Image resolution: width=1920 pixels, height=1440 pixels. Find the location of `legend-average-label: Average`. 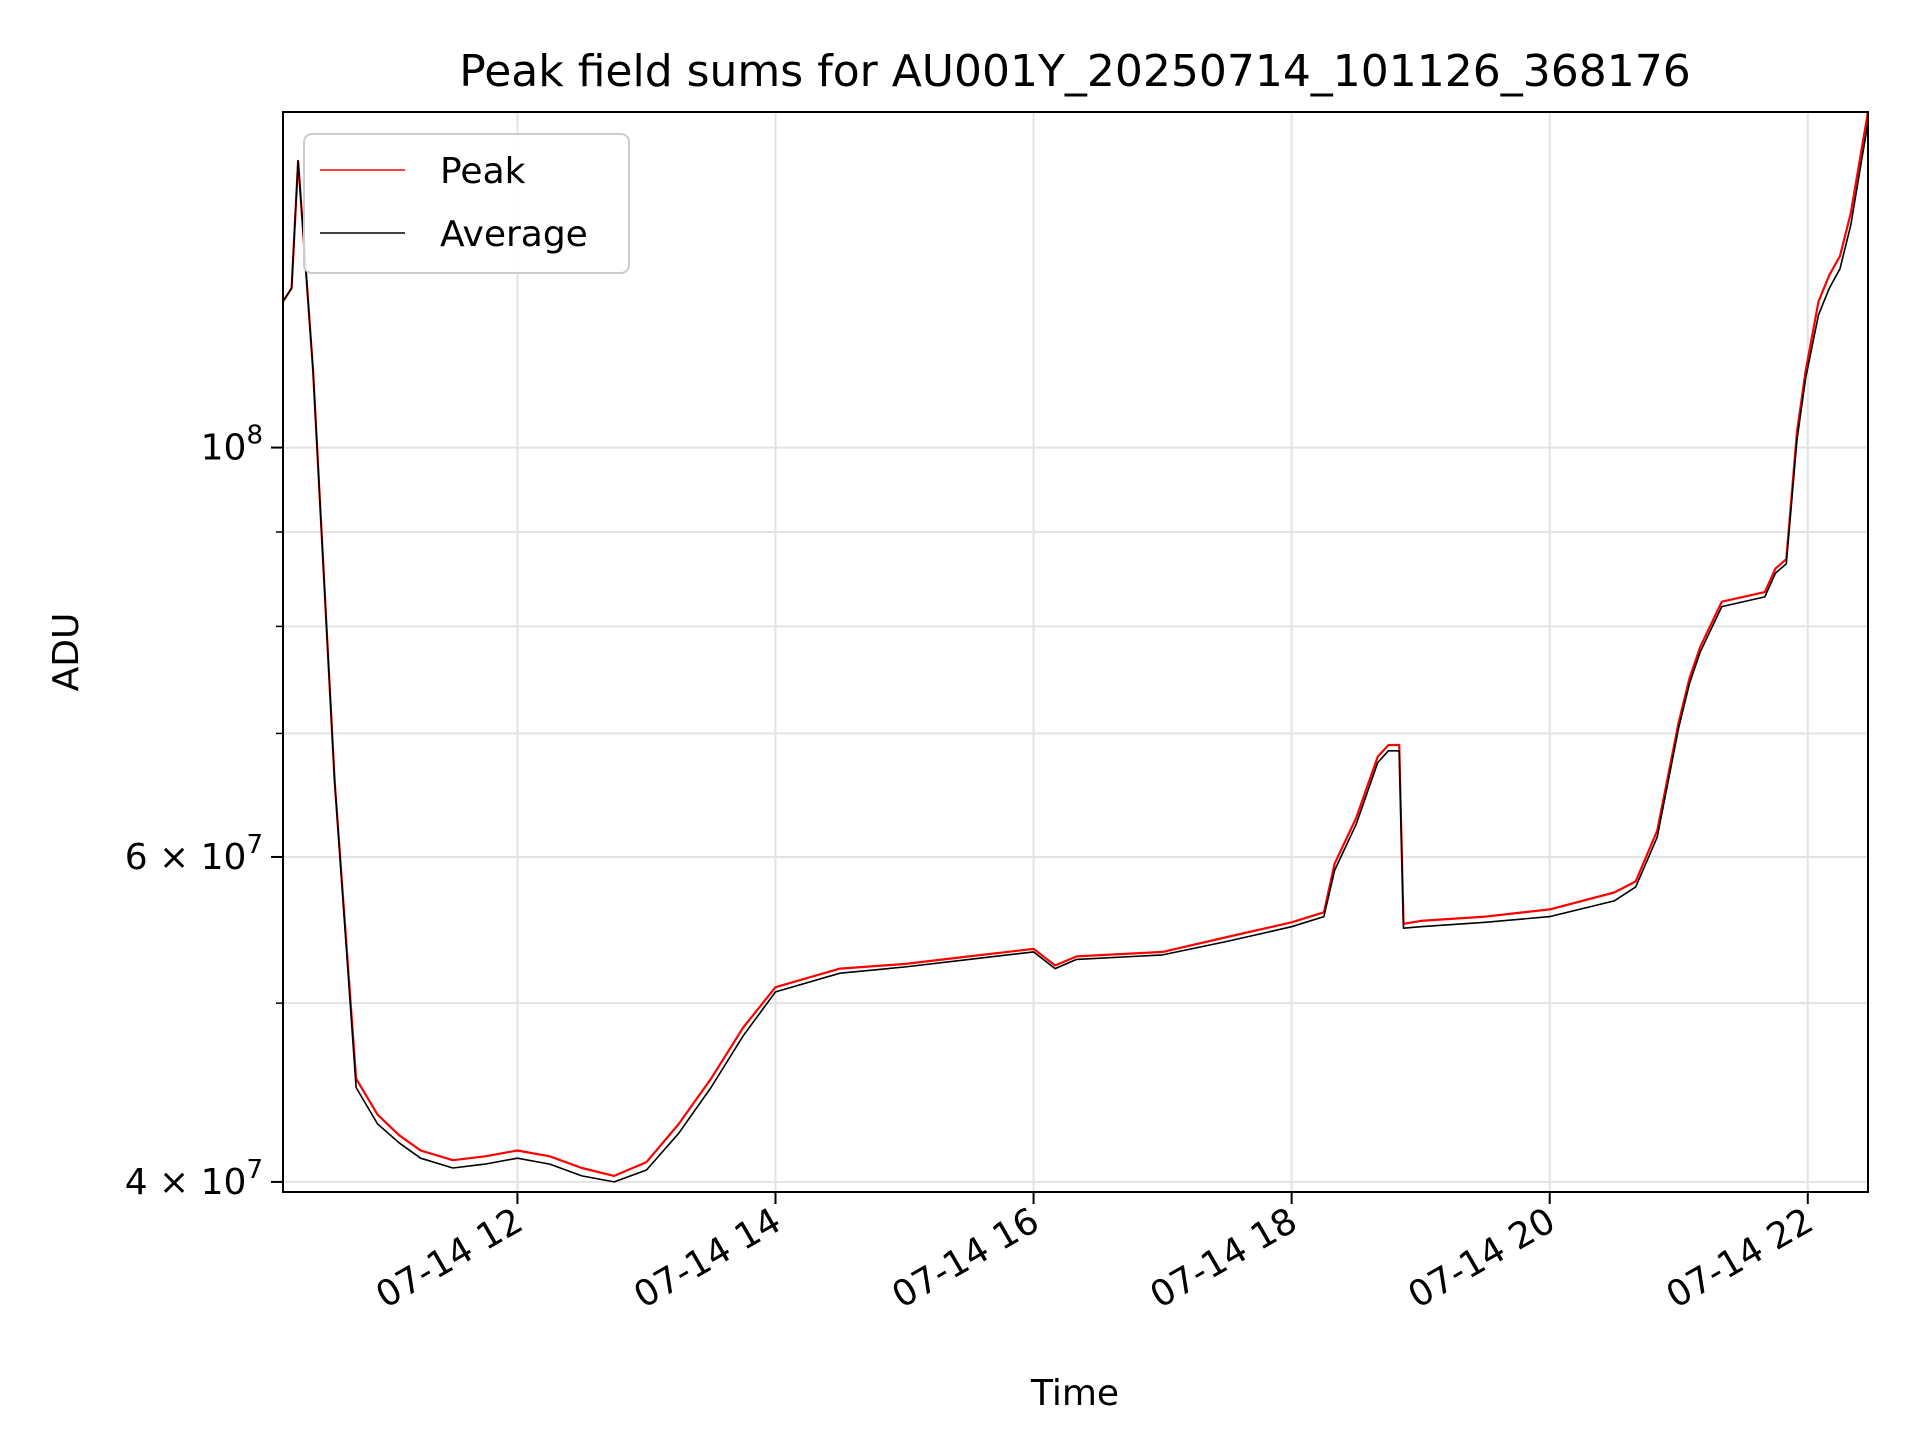

legend-average-label: Average is located at coordinates (514, 234).